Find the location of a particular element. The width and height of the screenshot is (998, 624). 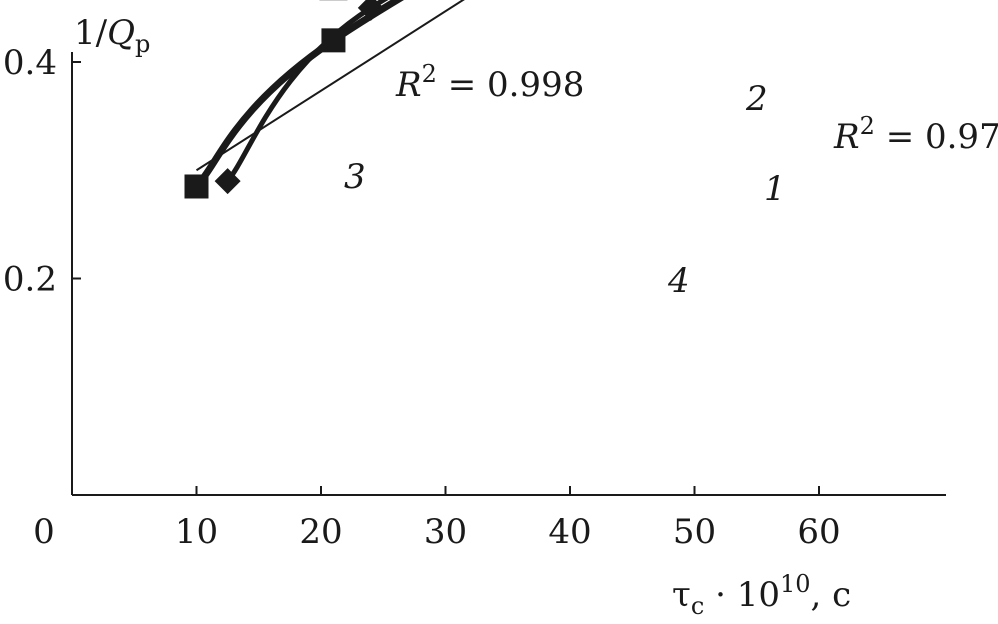

x-label-base: τ is located at coordinates (681, 595).